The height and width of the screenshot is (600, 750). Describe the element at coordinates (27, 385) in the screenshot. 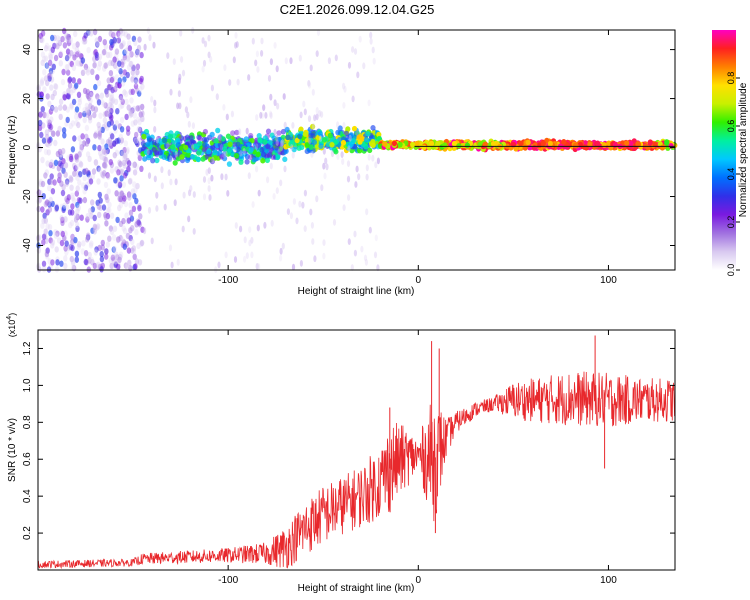

I see `snr-ytick-label: 1.0` at that location.